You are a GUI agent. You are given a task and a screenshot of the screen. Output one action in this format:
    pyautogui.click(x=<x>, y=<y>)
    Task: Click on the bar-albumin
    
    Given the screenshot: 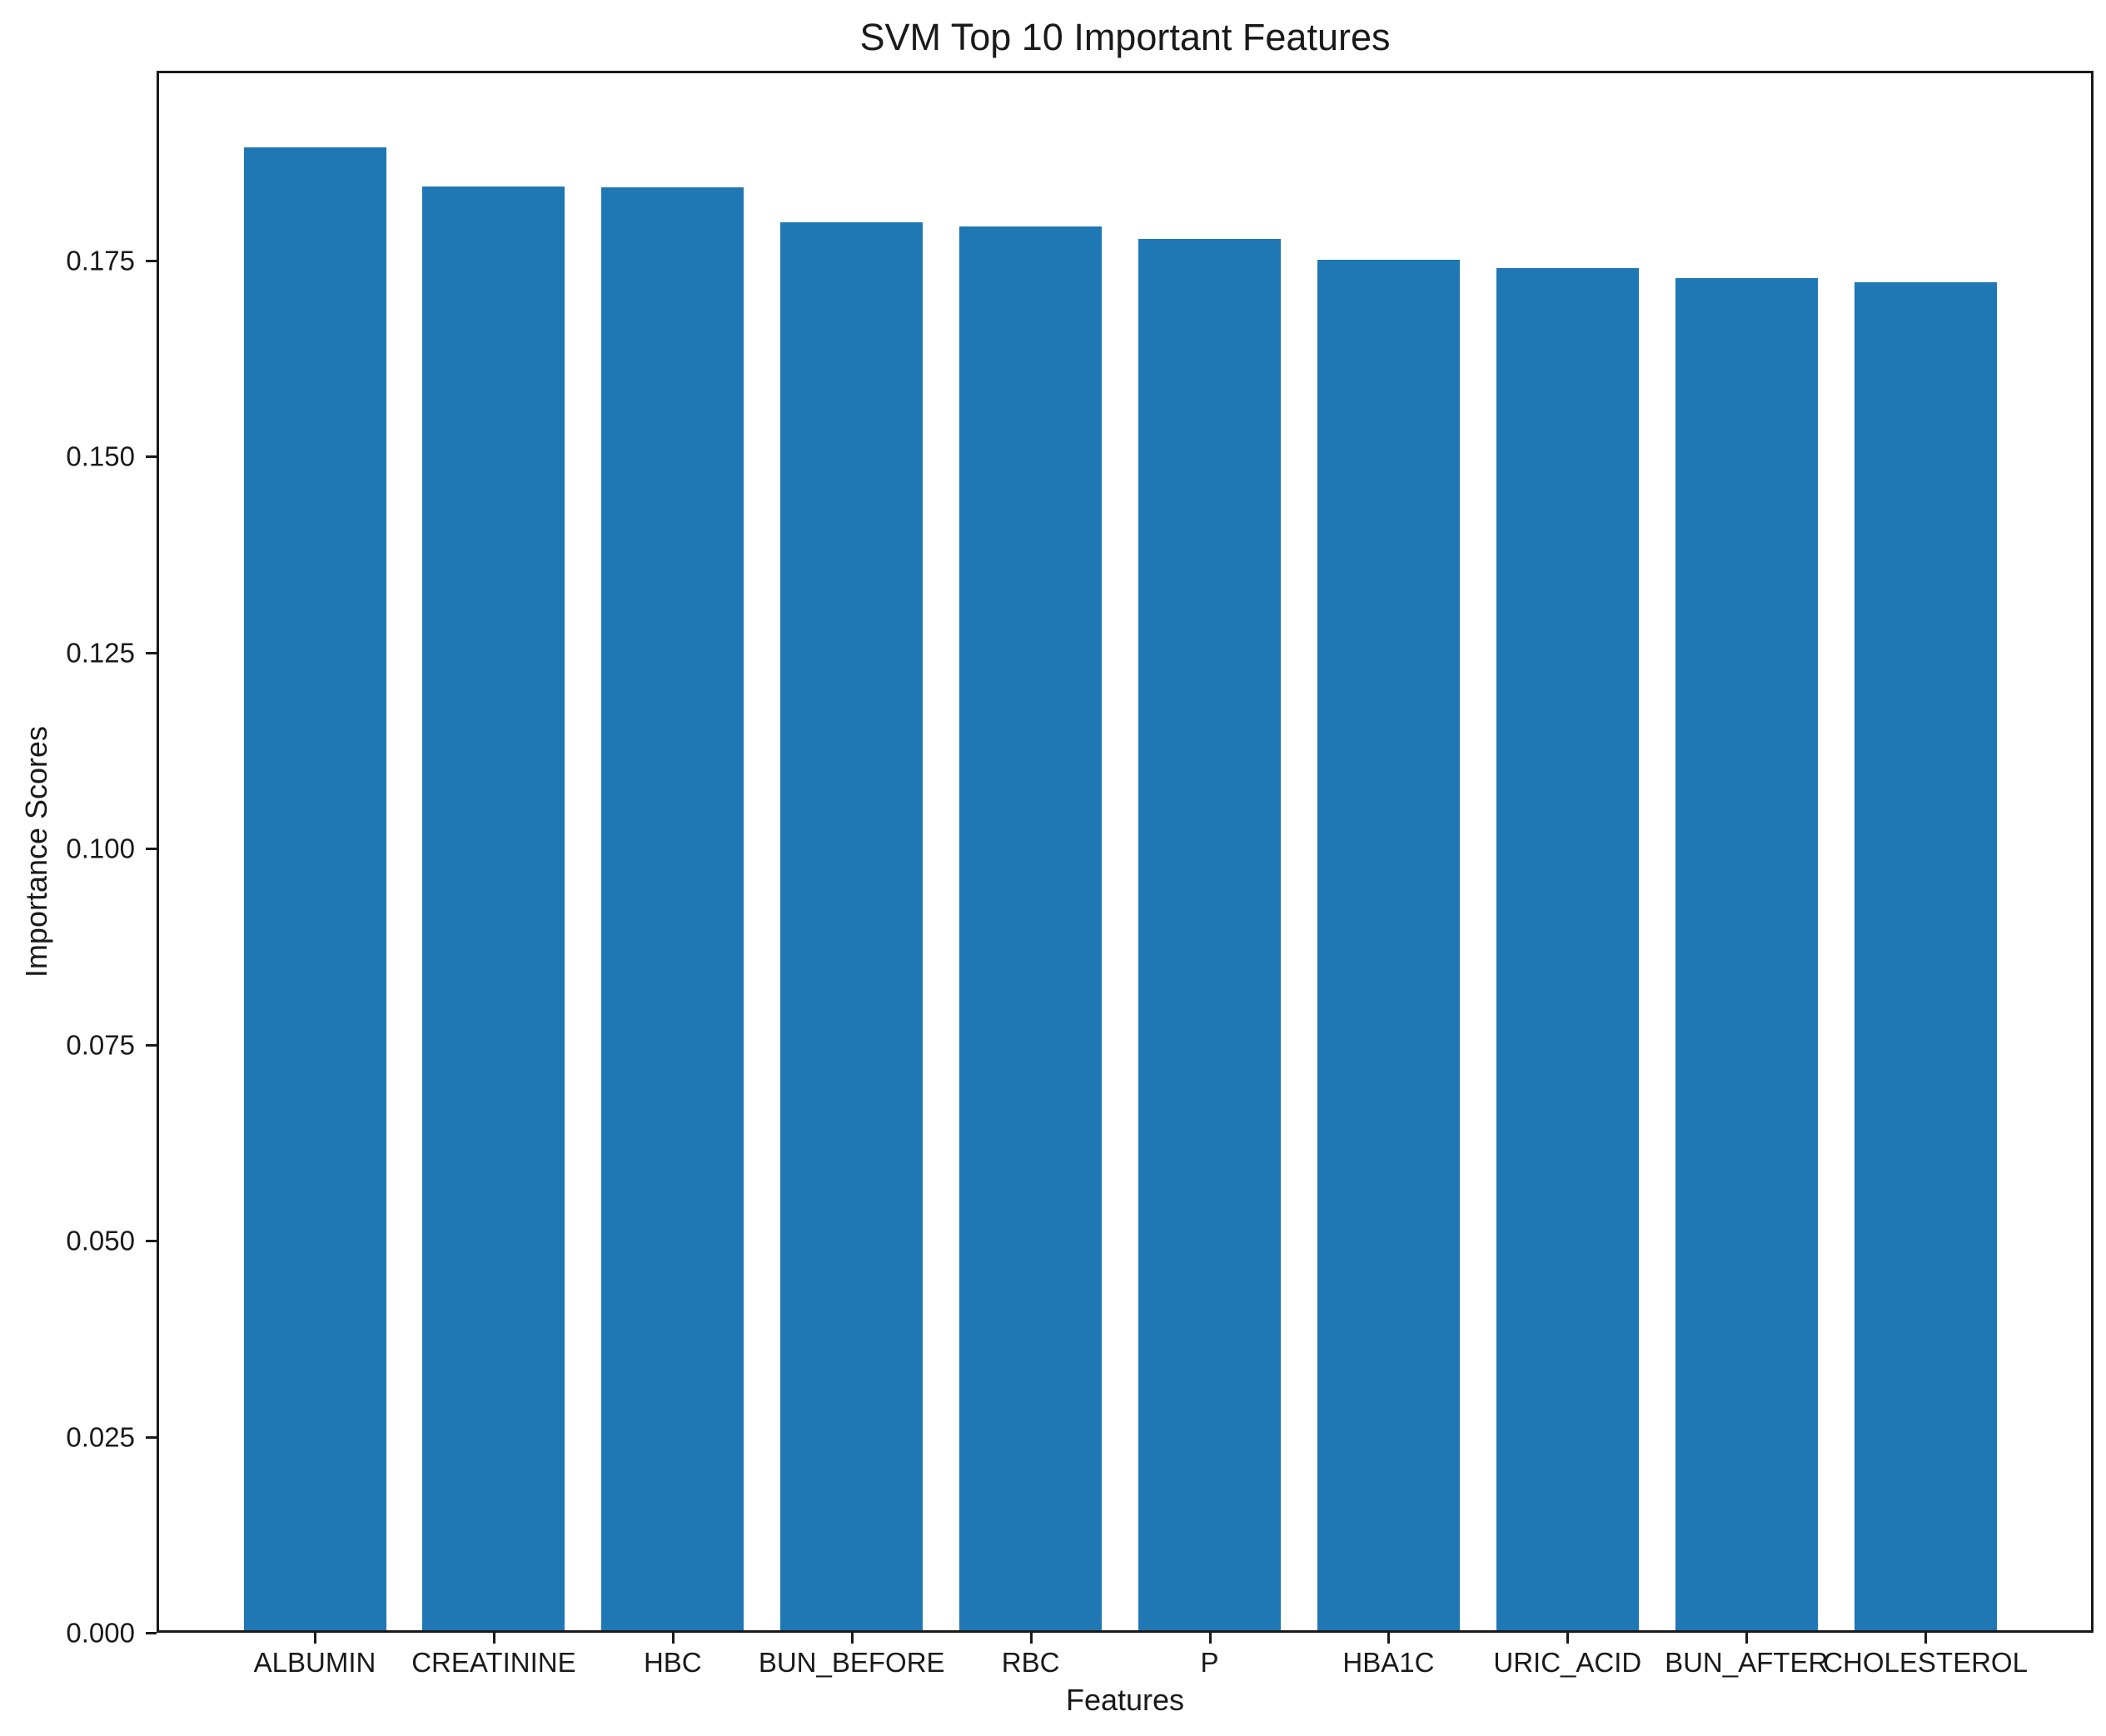 What is the action you would take?
    pyautogui.click(x=315, y=888)
    